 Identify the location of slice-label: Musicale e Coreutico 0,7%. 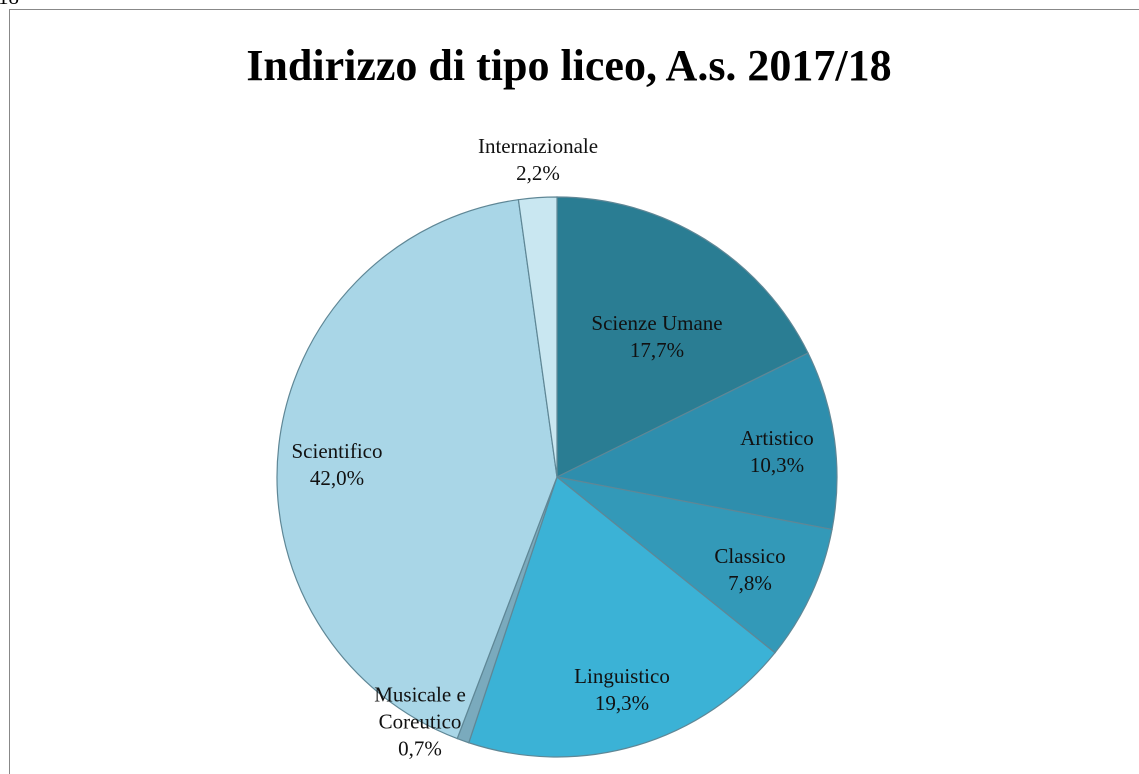
(420, 722).